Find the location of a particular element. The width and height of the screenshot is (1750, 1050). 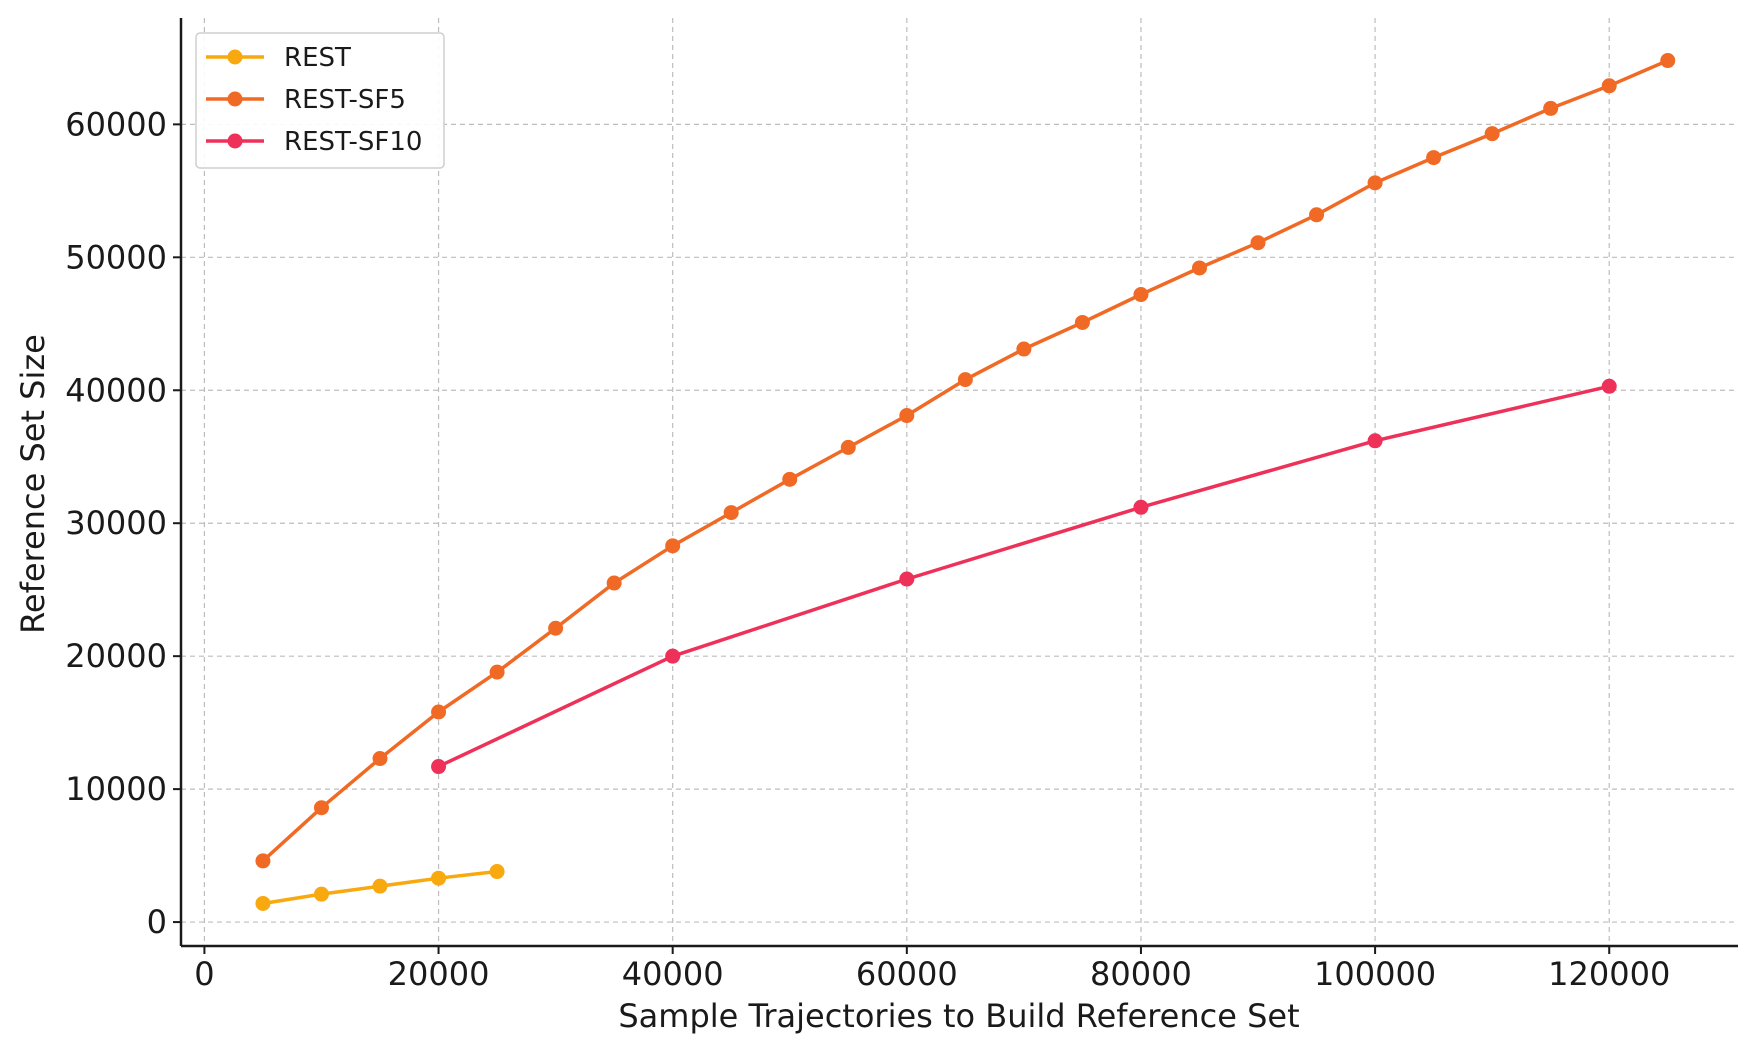

legend: REST REST-SF5 REST-SF10 is located at coordinates (320, 100).